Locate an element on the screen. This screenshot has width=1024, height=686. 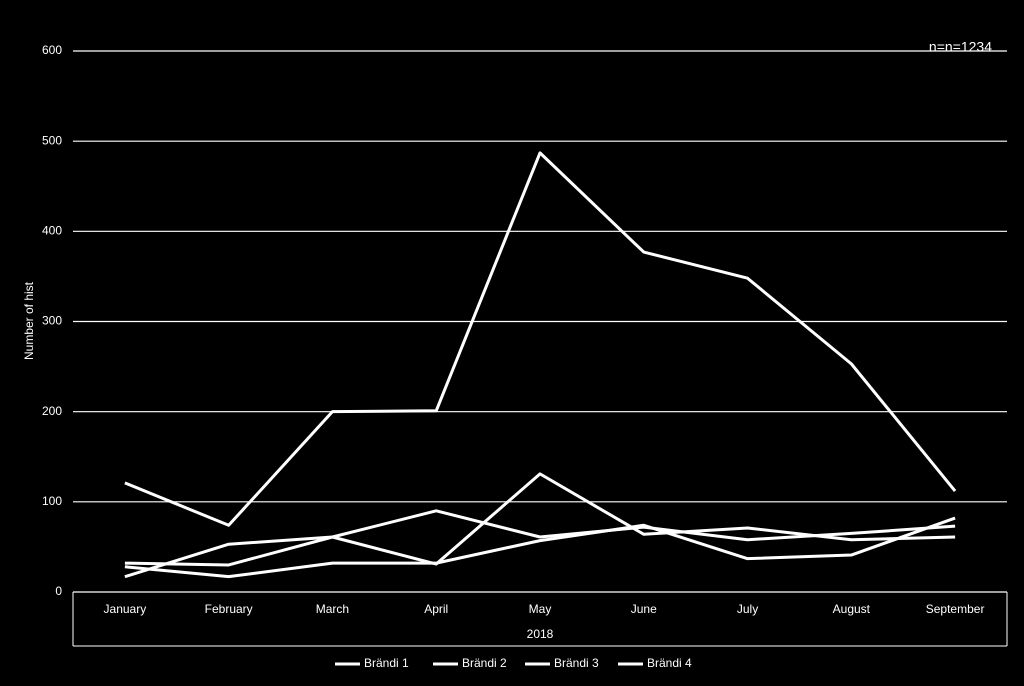
y-axis-label: Number of hist is located at coordinates (29, 320).